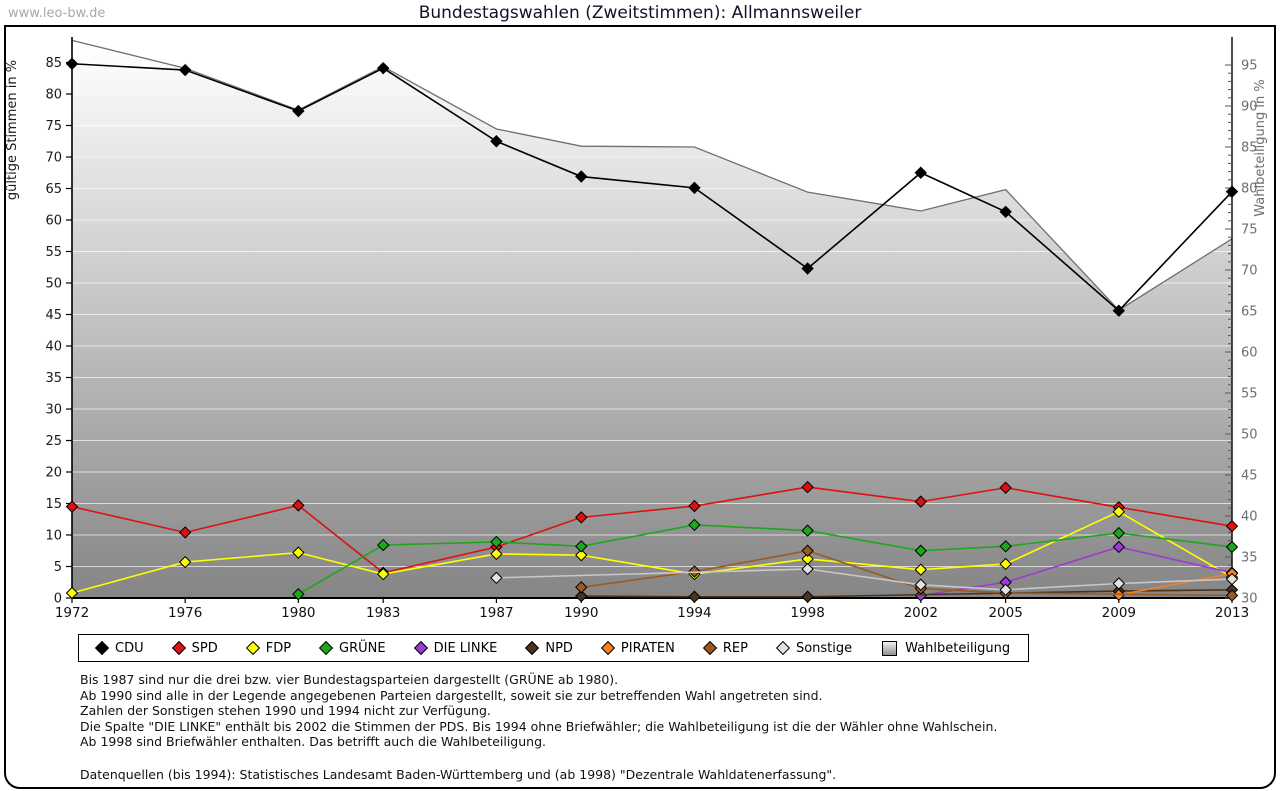 The height and width of the screenshot is (791, 1280). What do you see at coordinates (864, 579) in the screenshot?
I see `series-sonstige-line` at bounding box center [864, 579].